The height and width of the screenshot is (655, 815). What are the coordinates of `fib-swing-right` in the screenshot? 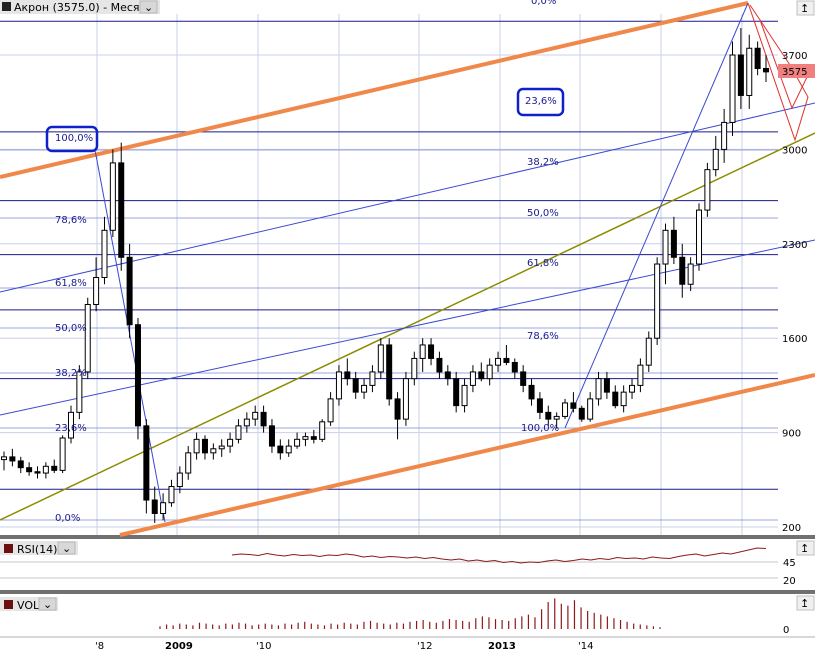 It's located at (656, 215).